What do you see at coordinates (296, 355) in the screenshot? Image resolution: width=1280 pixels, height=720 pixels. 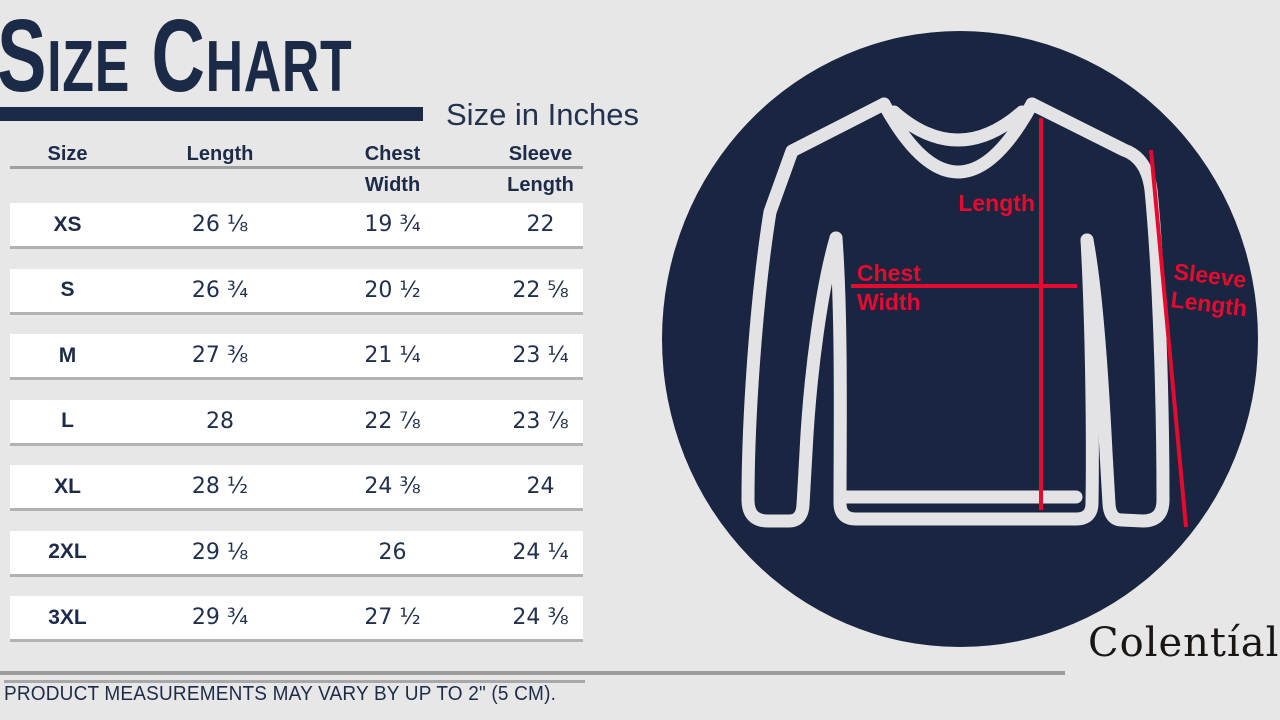 I see `table-row-m: M 27 ⅜ 21 ¼ 23 ¼` at bounding box center [296, 355].